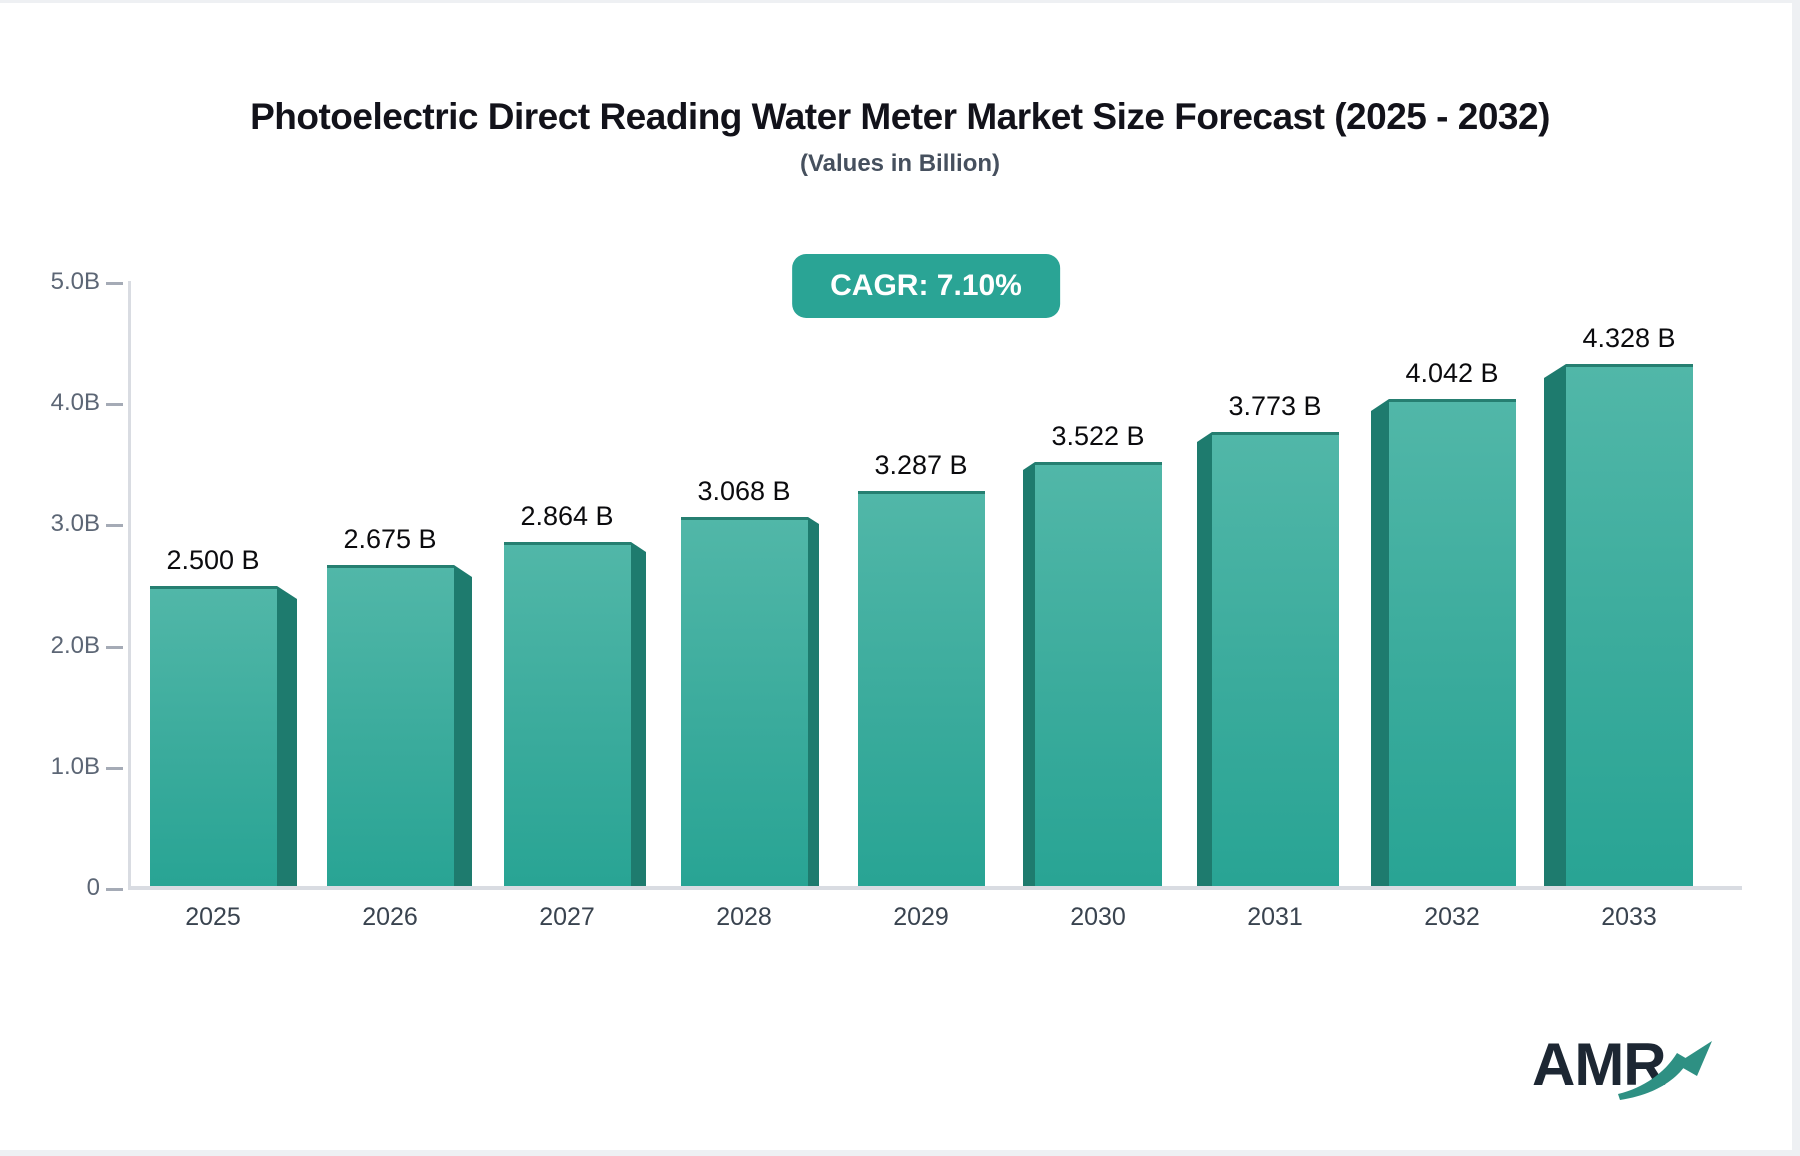 The height and width of the screenshot is (1156, 1800). What do you see at coordinates (114, 647) in the screenshot?
I see `y-tick-dash-2.0B` at bounding box center [114, 647].